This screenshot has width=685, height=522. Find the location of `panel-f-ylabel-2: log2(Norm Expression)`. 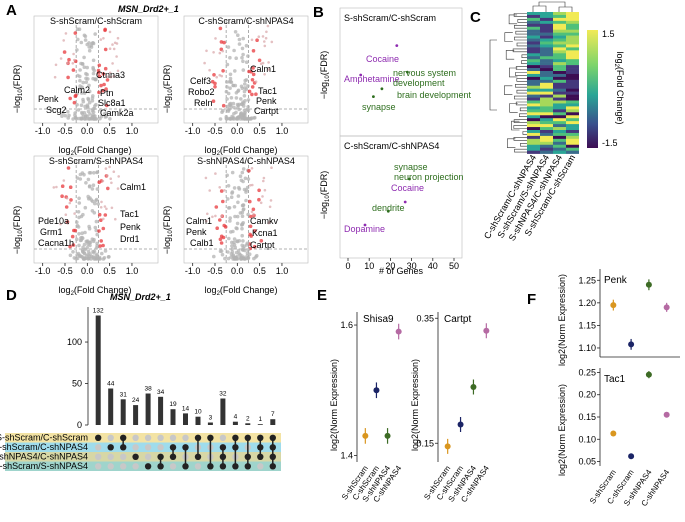

panel-f-ylabel-2: log2(Norm Expression) is located at coordinates (562, 430).